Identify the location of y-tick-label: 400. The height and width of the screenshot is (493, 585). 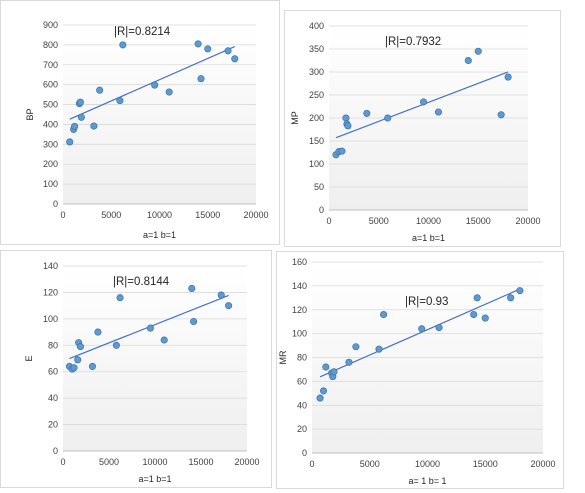
(50, 124).